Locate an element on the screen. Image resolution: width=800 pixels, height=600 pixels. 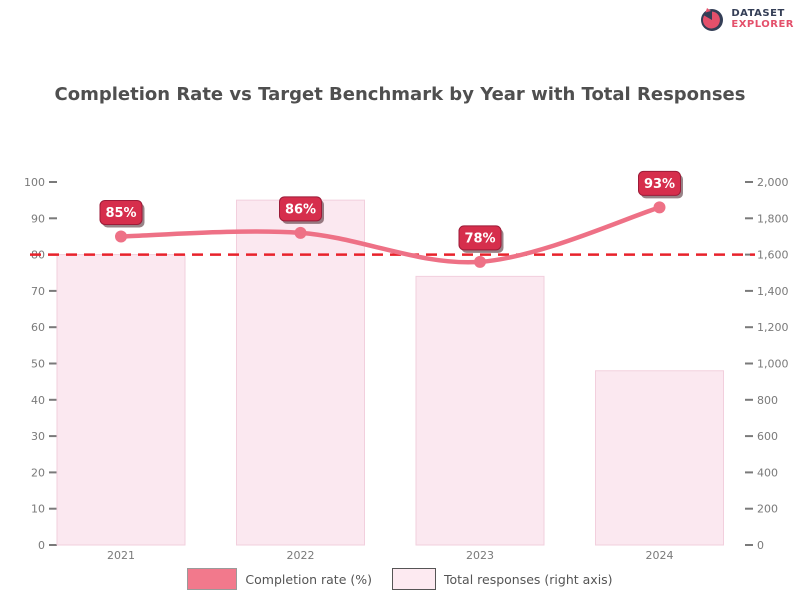
data-point-2022 is located at coordinates (300, 232).